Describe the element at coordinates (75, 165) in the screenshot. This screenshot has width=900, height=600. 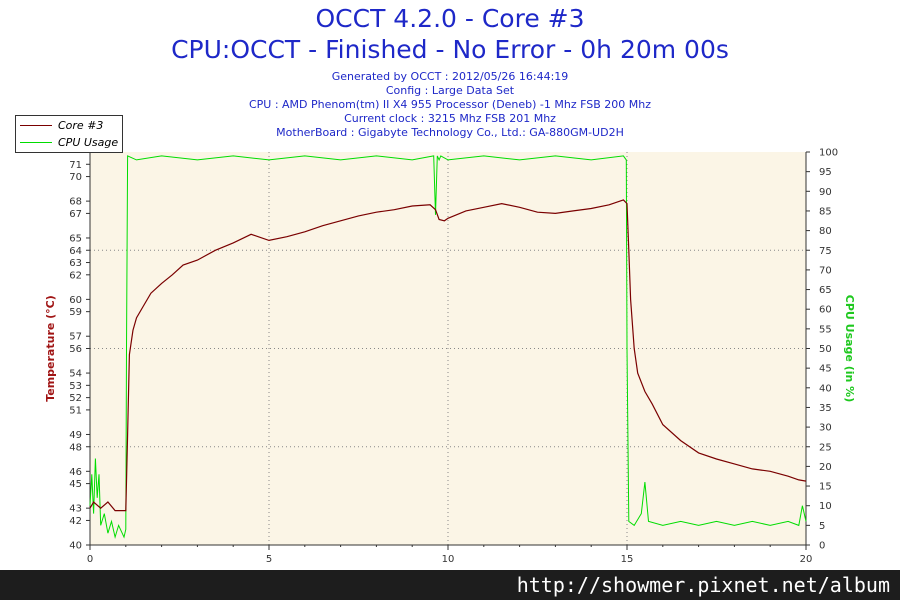
I see `y-left-tick-label: 71` at that location.